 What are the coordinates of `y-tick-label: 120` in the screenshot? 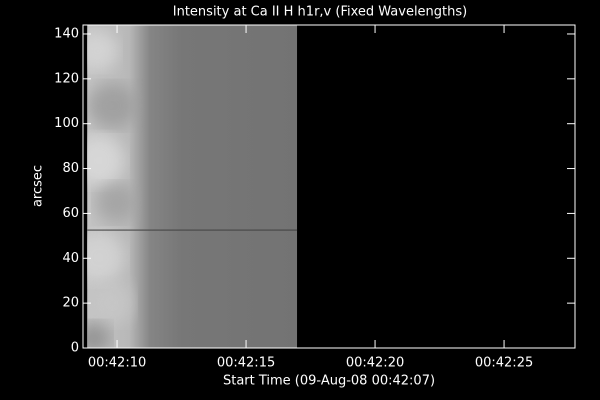 It's located at (66, 78).